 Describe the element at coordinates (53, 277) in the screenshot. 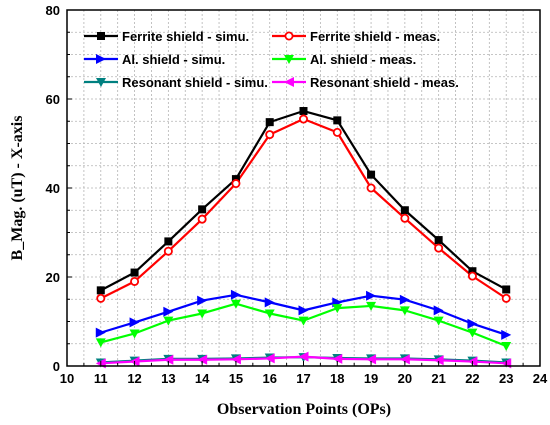

I see `y-tick-label: 20` at that location.